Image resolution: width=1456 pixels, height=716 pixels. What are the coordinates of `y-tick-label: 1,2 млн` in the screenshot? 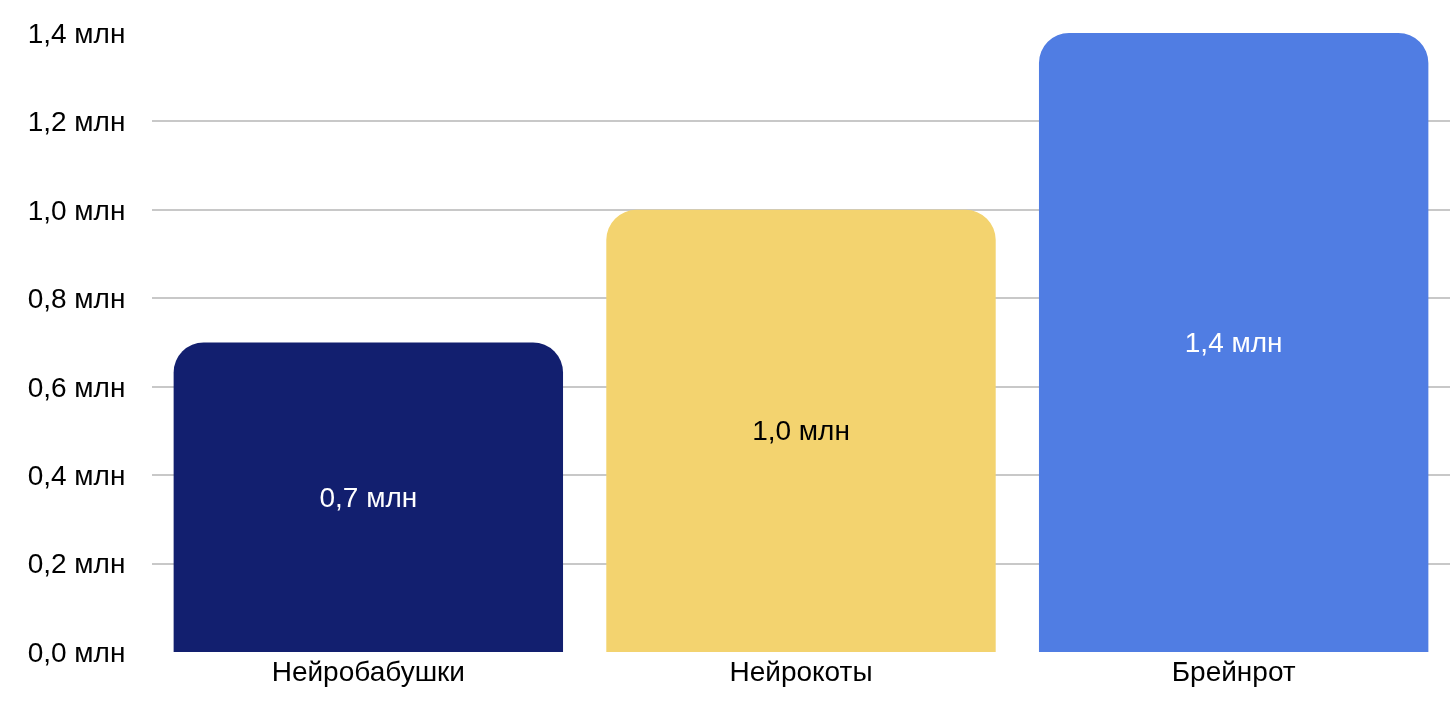 It's located at (76, 122).